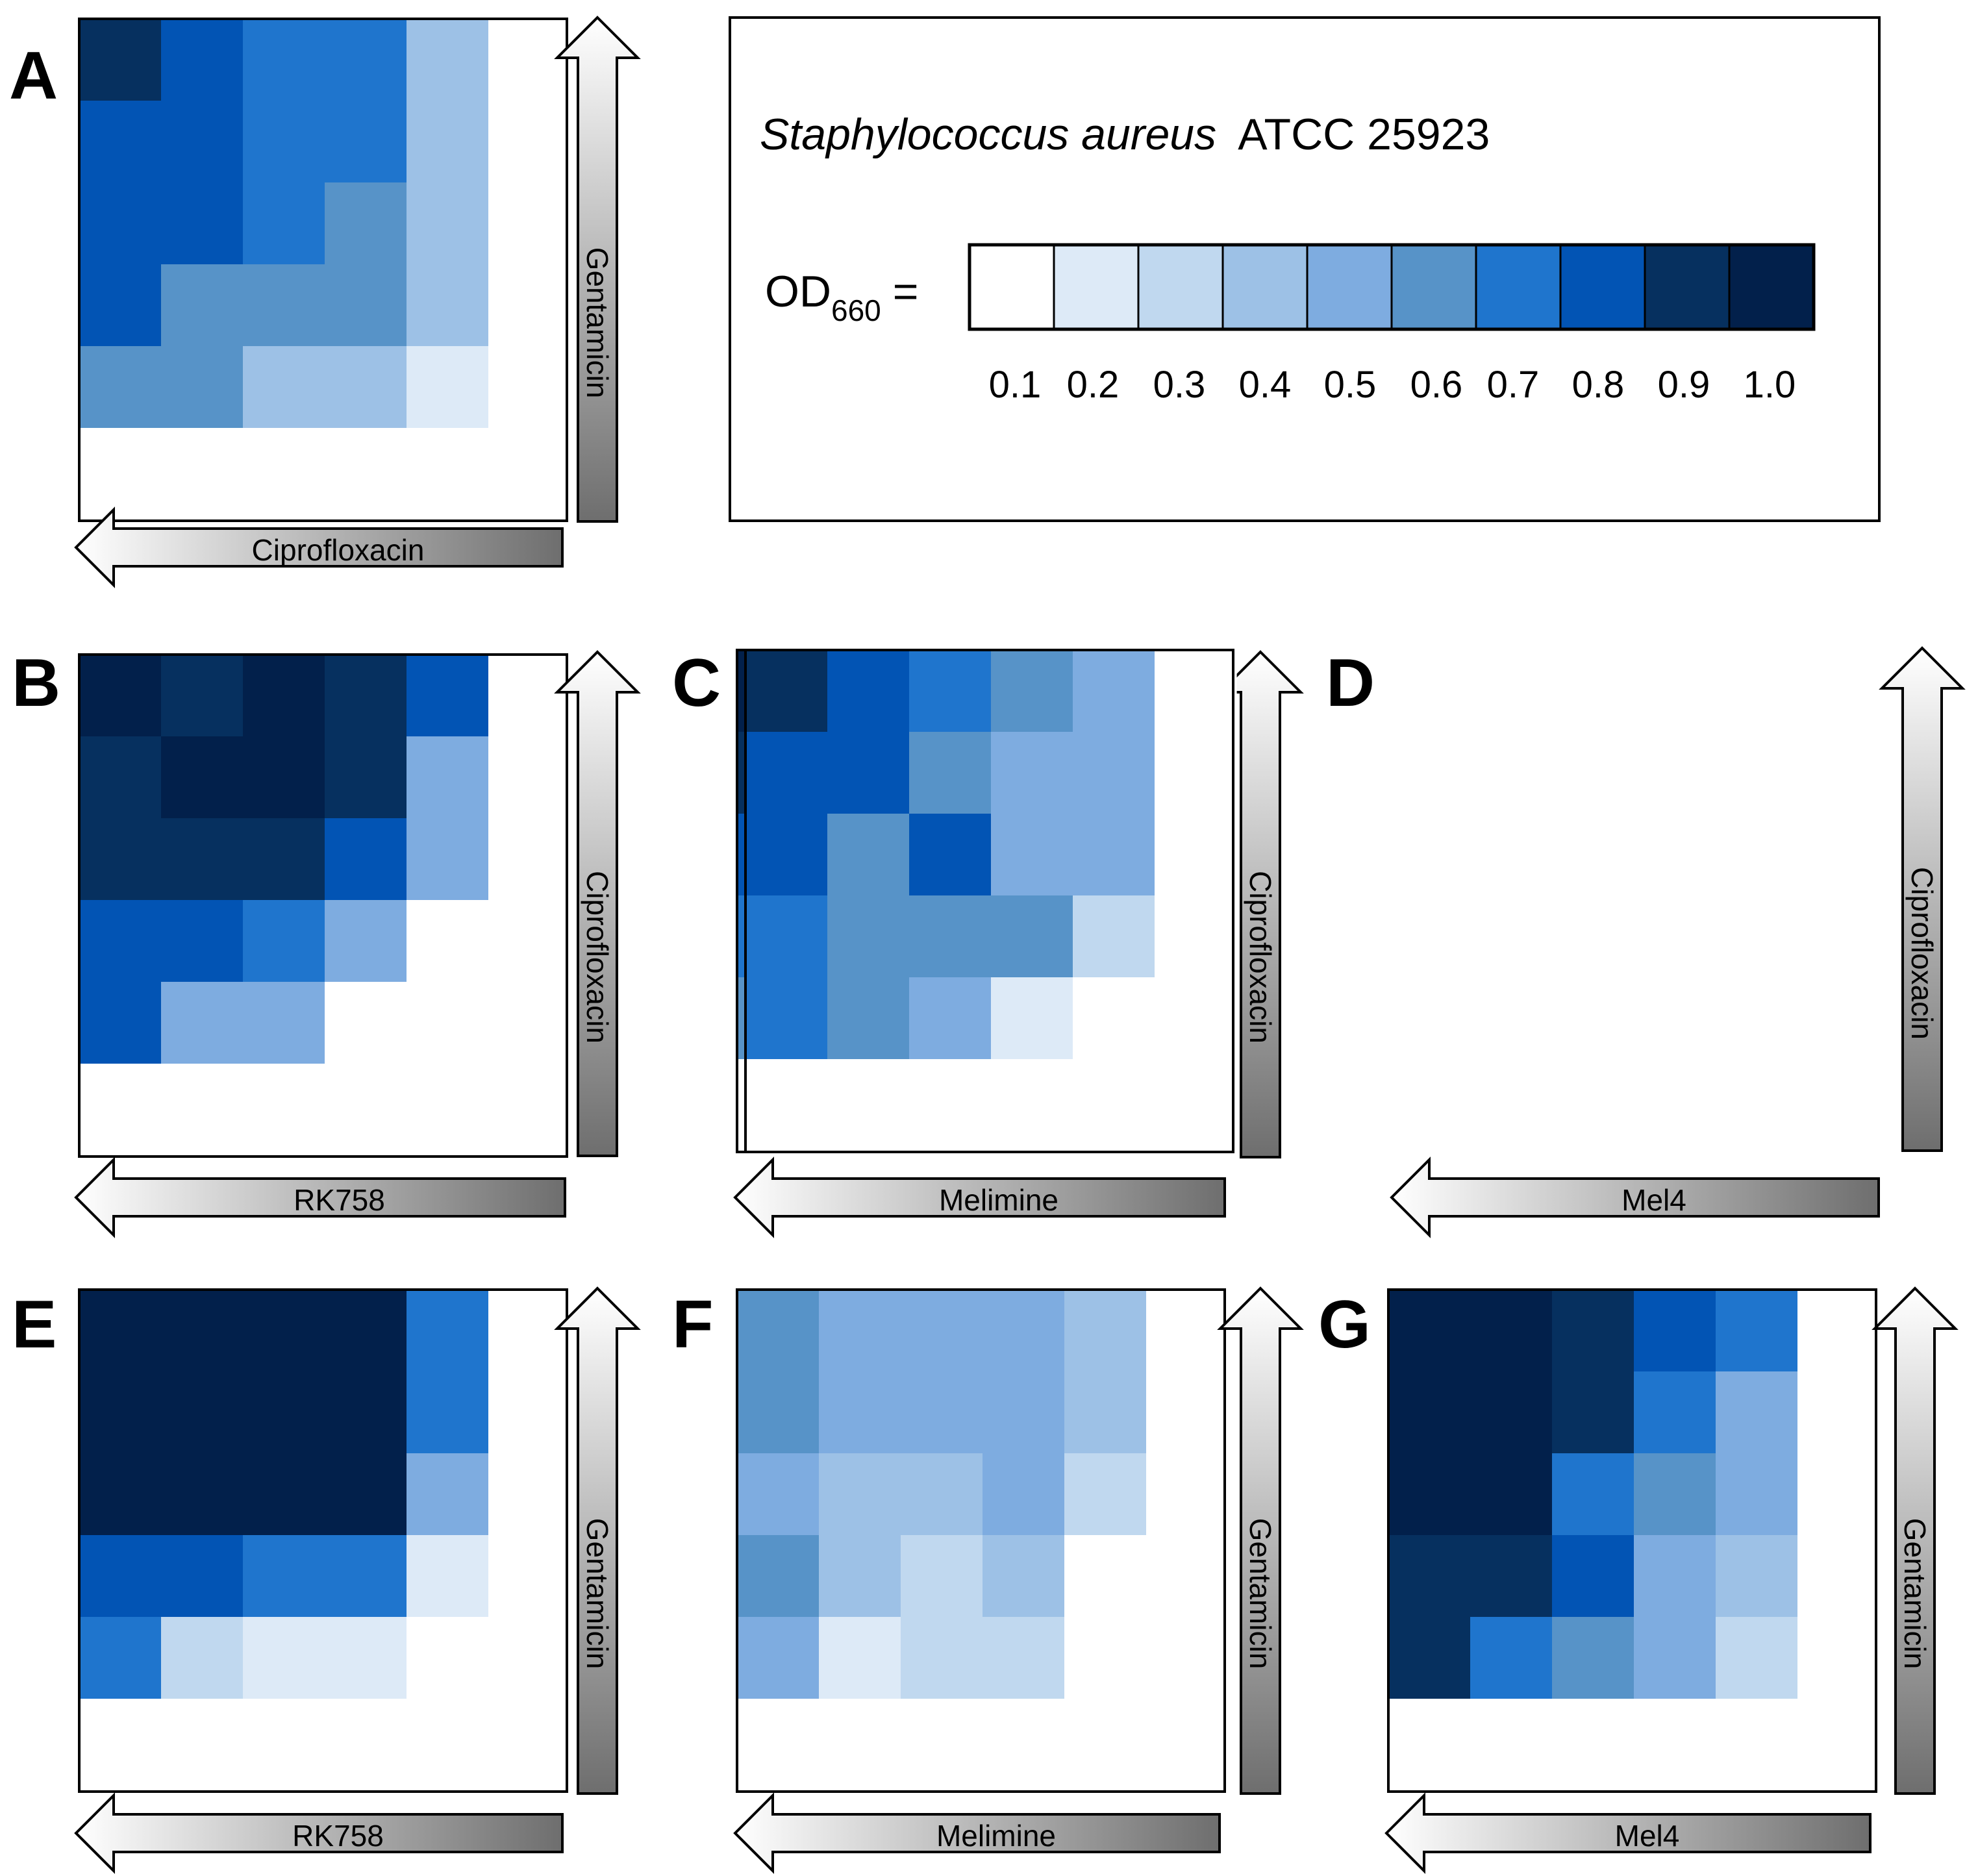 The height and width of the screenshot is (1876, 1978). What do you see at coordinates (339, 550) in the screenshot?
I see `x-axis-label: Ciprofloxacin` at bounding box center [339, 550].